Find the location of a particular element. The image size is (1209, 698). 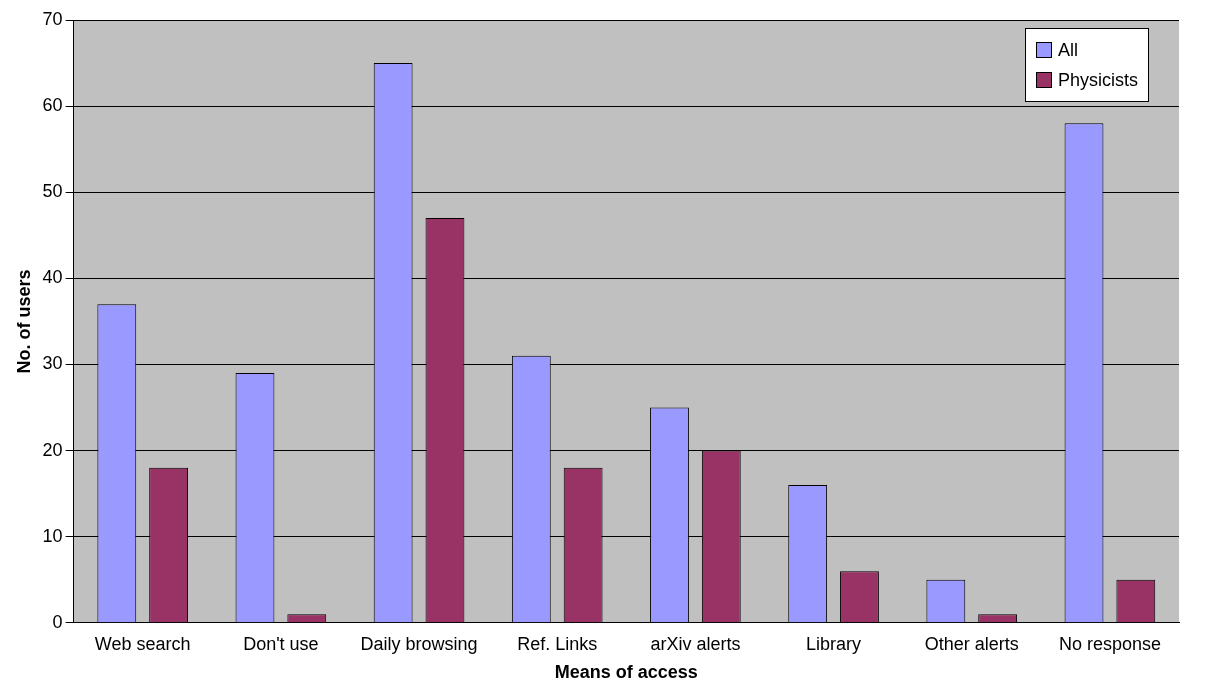

y-tick-label: 10 is located at coordinates (52, 535).